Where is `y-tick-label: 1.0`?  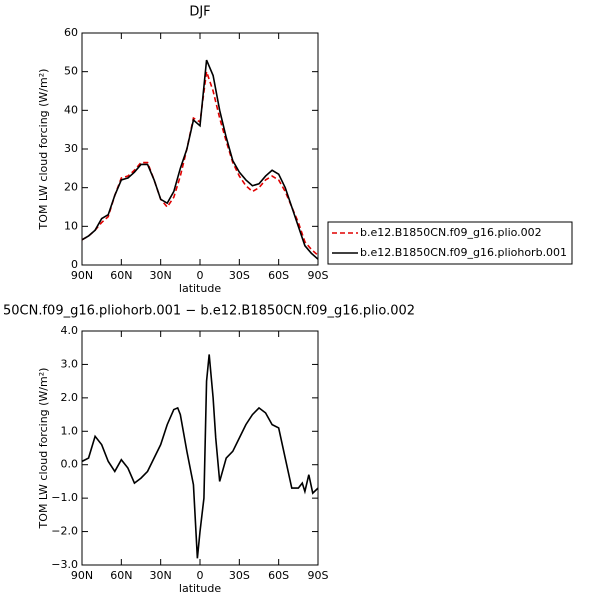
y-tick-label: 1.0 is located at coordinates (70, 430).